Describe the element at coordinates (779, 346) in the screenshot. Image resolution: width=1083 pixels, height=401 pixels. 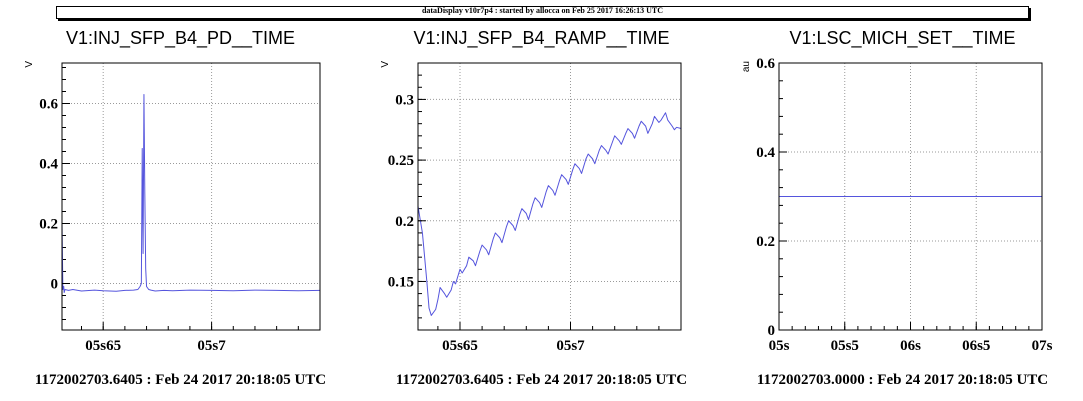
I see `x-tick-label: 05s` at that location.